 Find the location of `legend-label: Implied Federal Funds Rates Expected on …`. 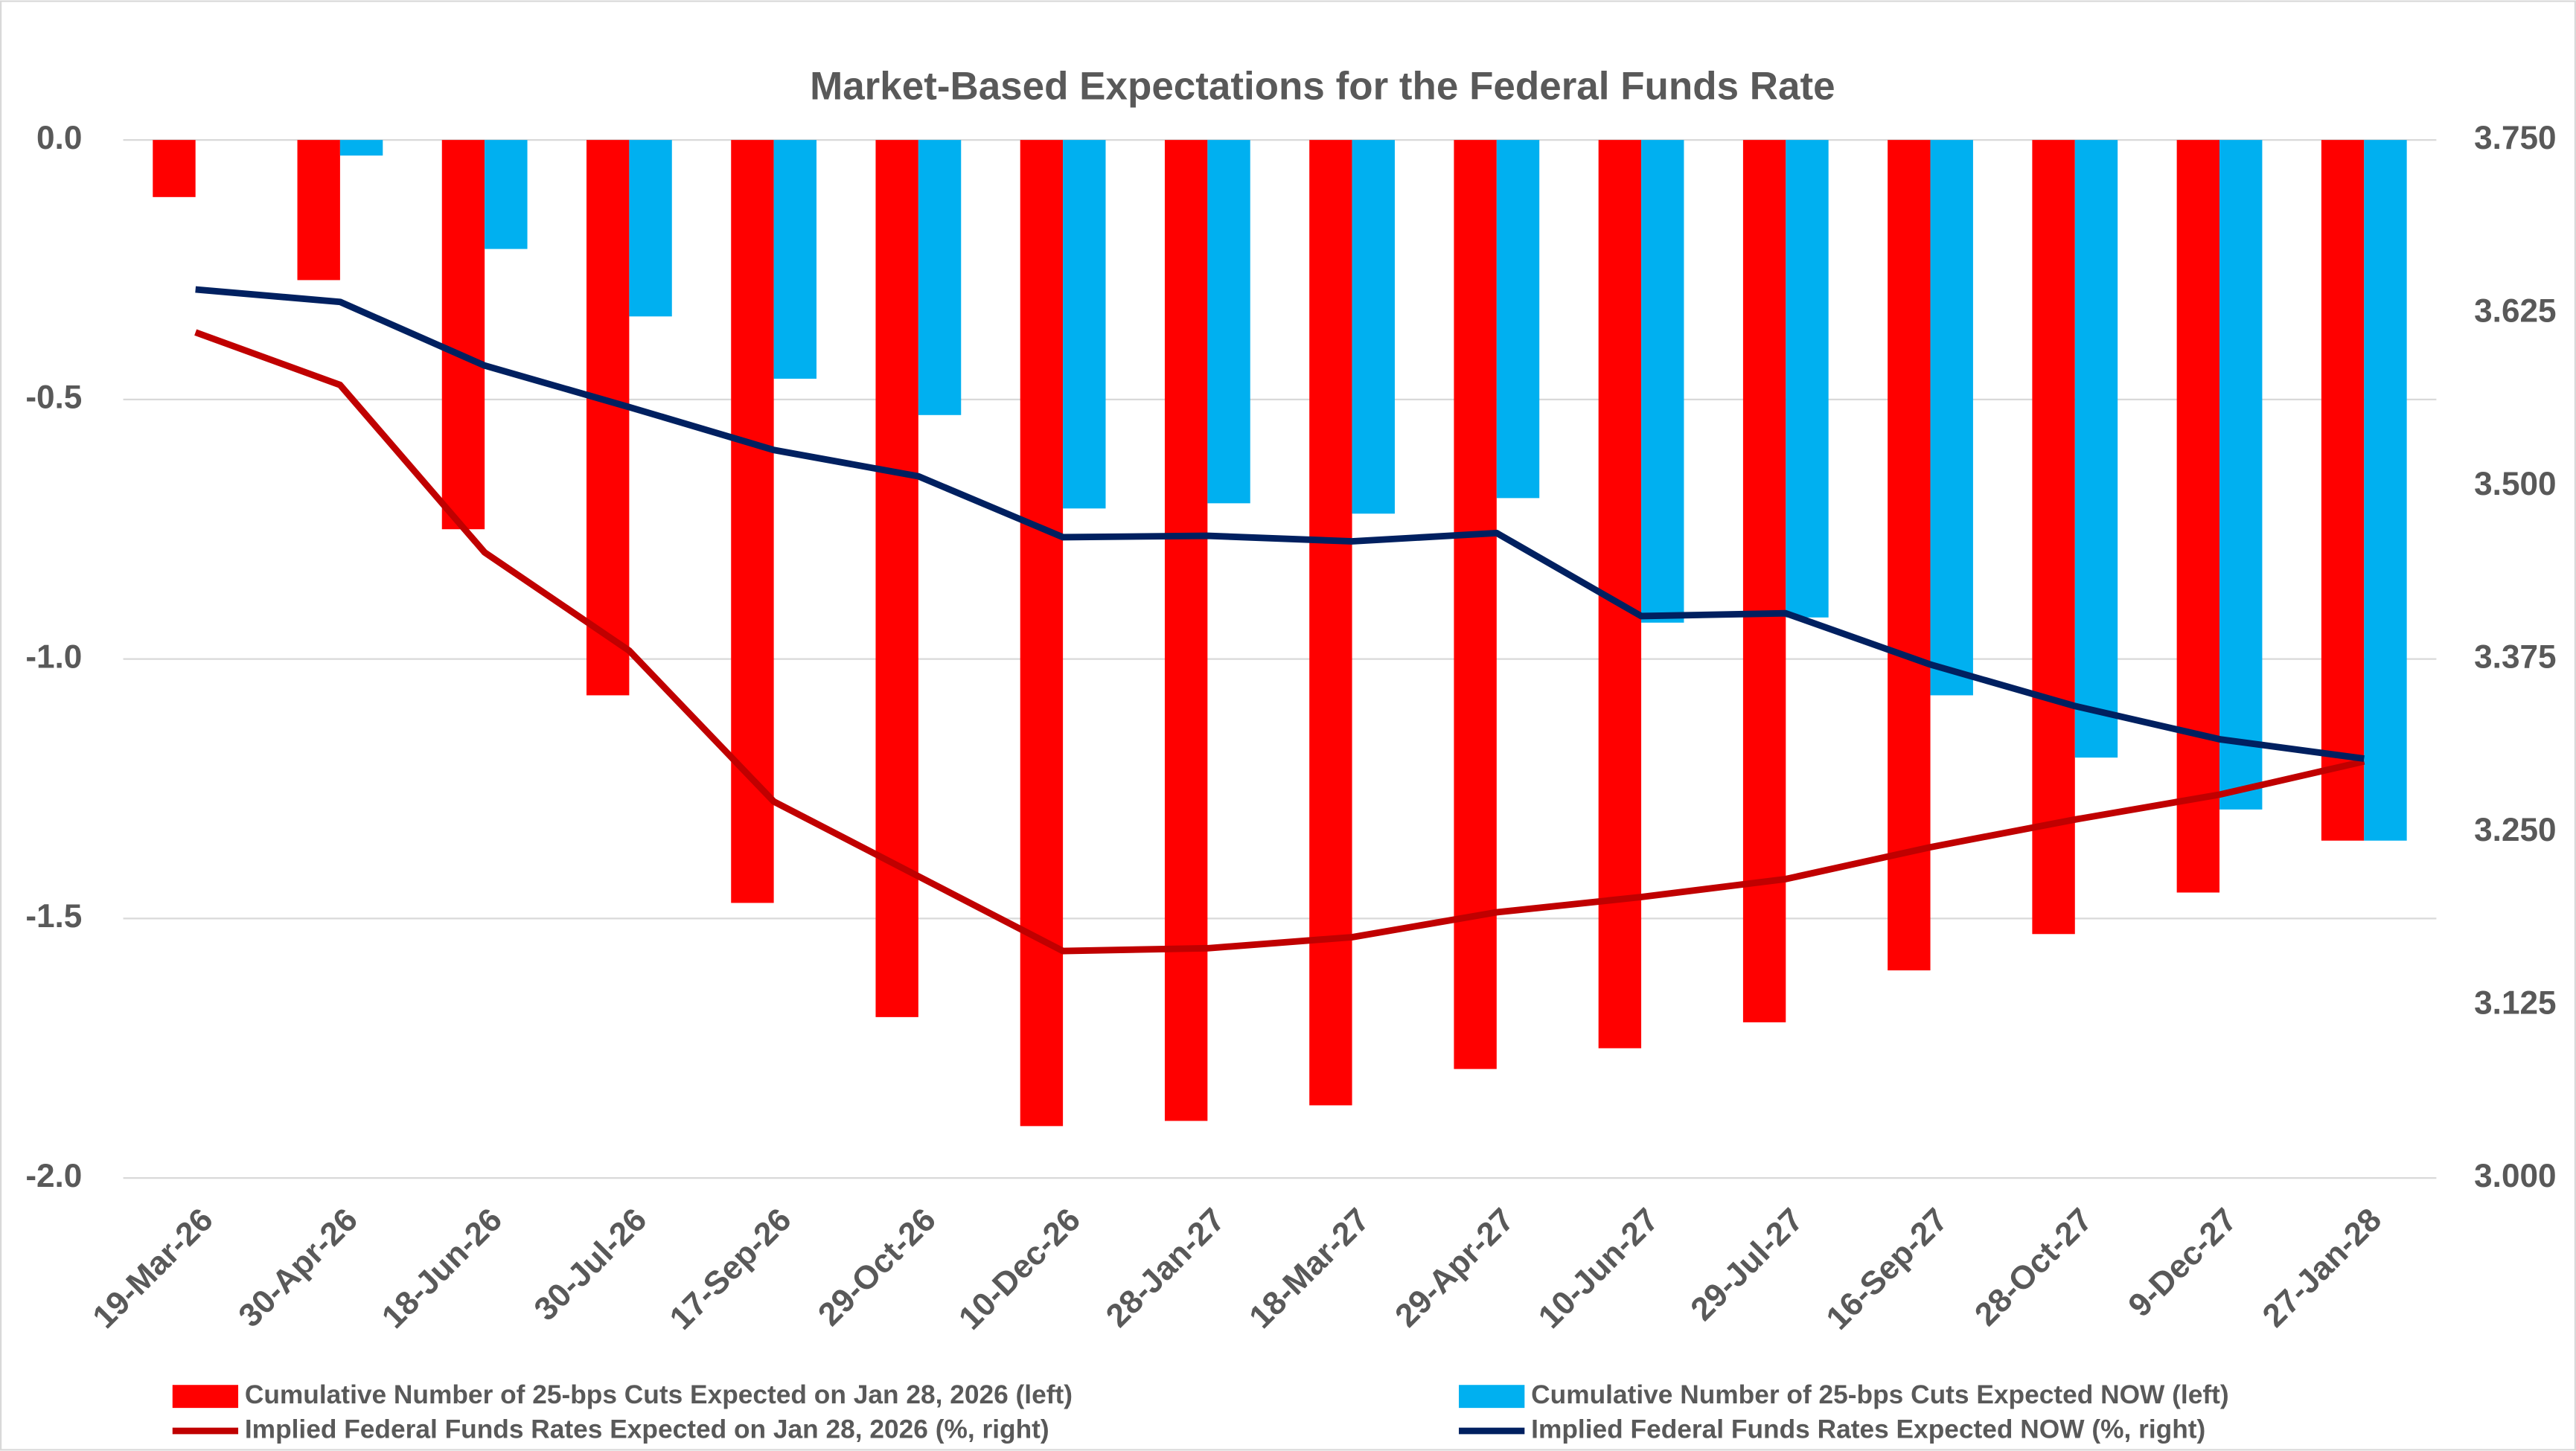

legend-label: Implied Federal Funds Rates Expected on … is located at coordinates (647, 1429).